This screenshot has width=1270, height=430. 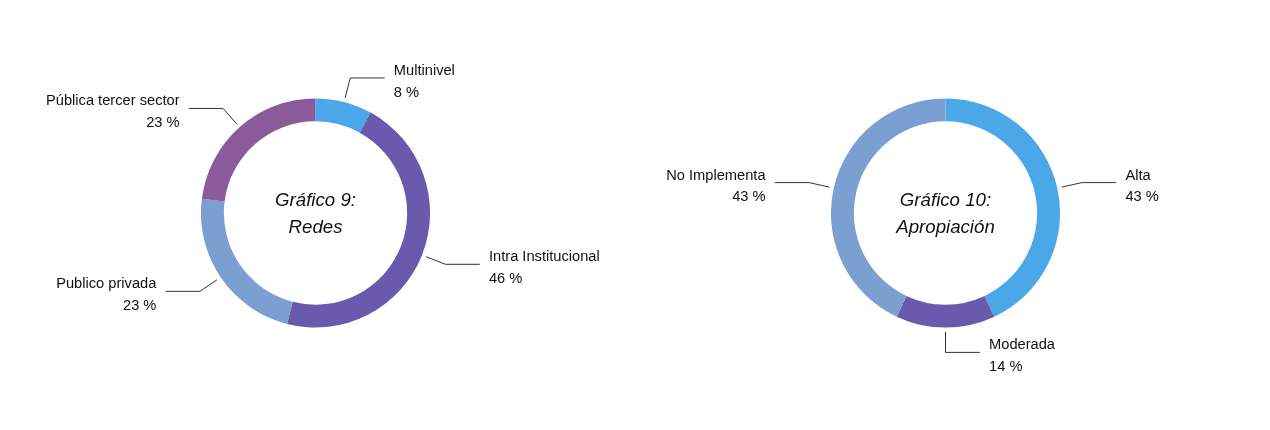 What do you see at coordinates (544, 256) in the screenshot?
I see `slice-label: Intra Institucional` at bounding box center [544, 256].